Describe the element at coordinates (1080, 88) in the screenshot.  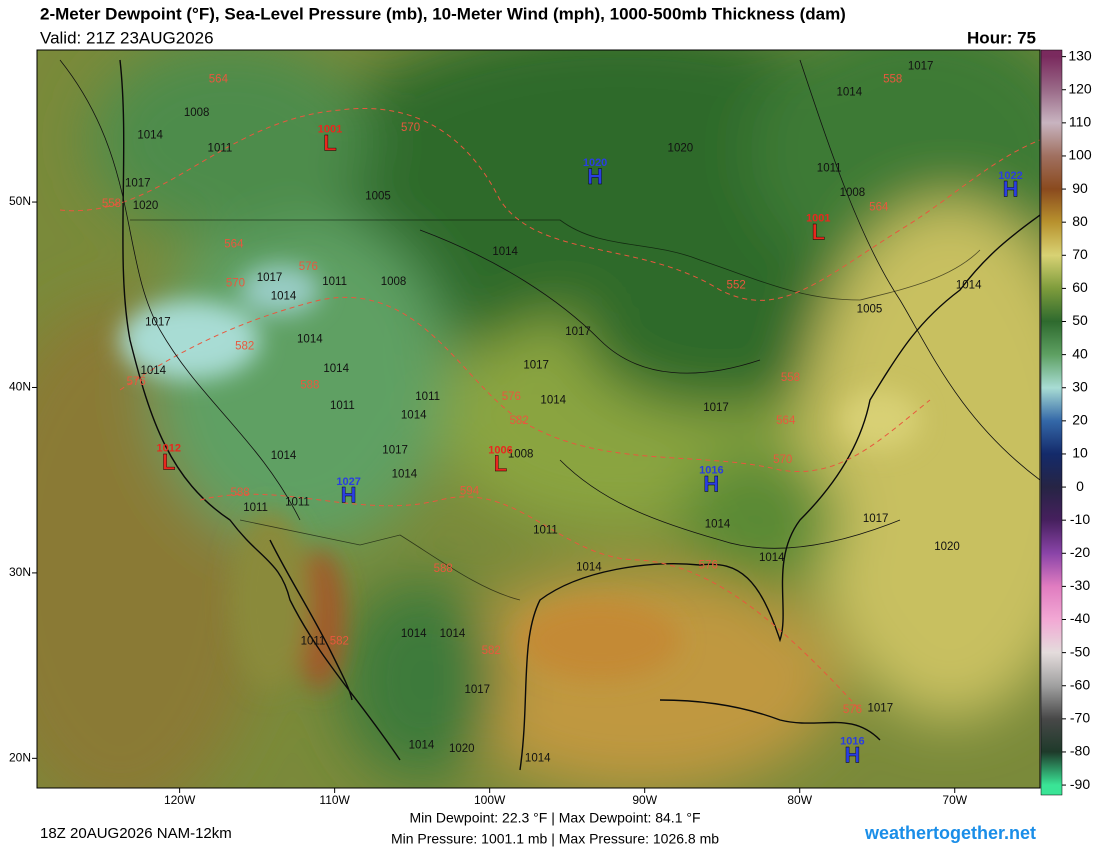
I see `colorbar-tick-label: 120` at that location.